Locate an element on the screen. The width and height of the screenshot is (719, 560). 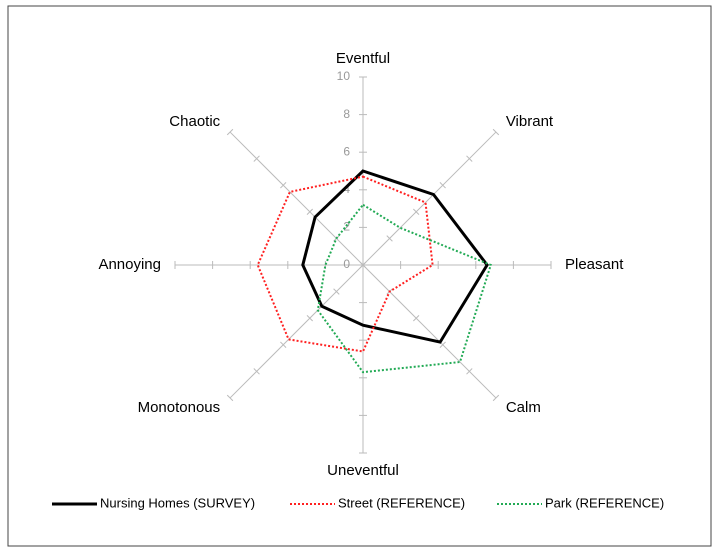
r-tick-label: 10 is located at coordinates (344, 76).